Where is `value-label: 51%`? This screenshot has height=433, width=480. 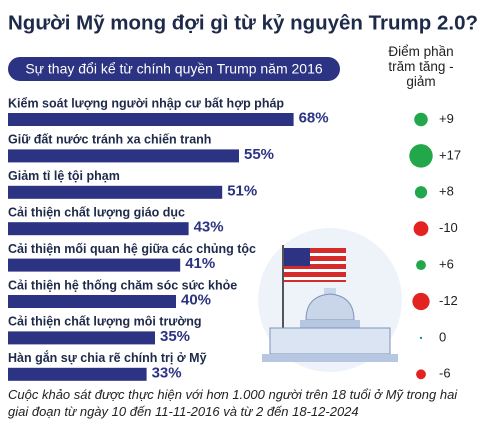 value-label: 51% is located at coordinates (242, 190).